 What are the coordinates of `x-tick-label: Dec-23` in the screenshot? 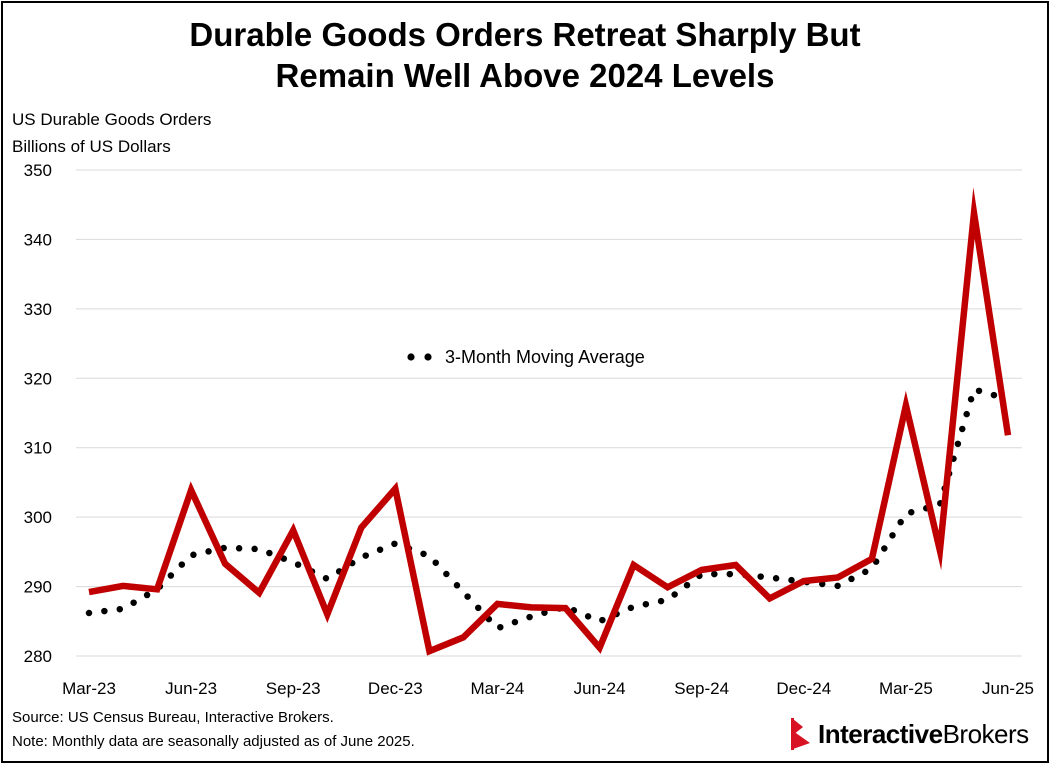 It's located at (395, 688).